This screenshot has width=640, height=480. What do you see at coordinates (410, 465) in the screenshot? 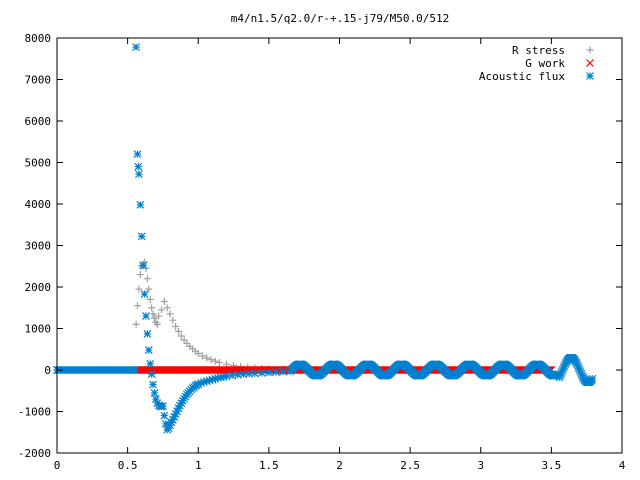
I see `x-tick-label: 2.5` at bounding box center [410, 465].